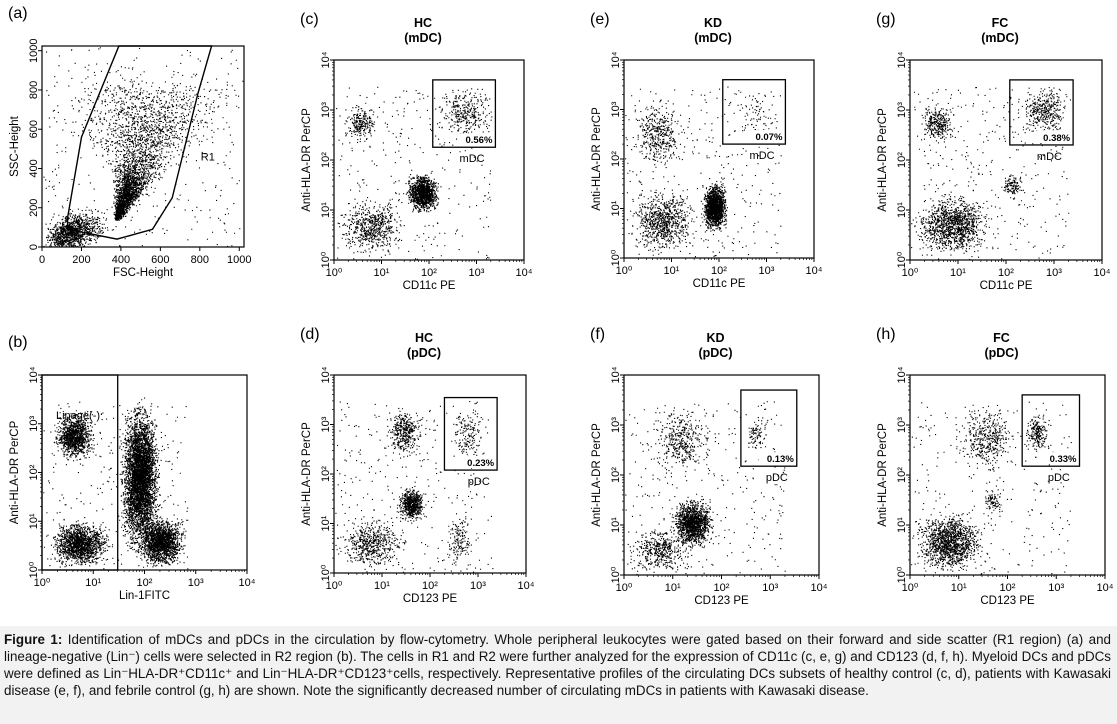 The image size is (1117, 724). I want to click on x-tick-label: 200, so click(81, 260).